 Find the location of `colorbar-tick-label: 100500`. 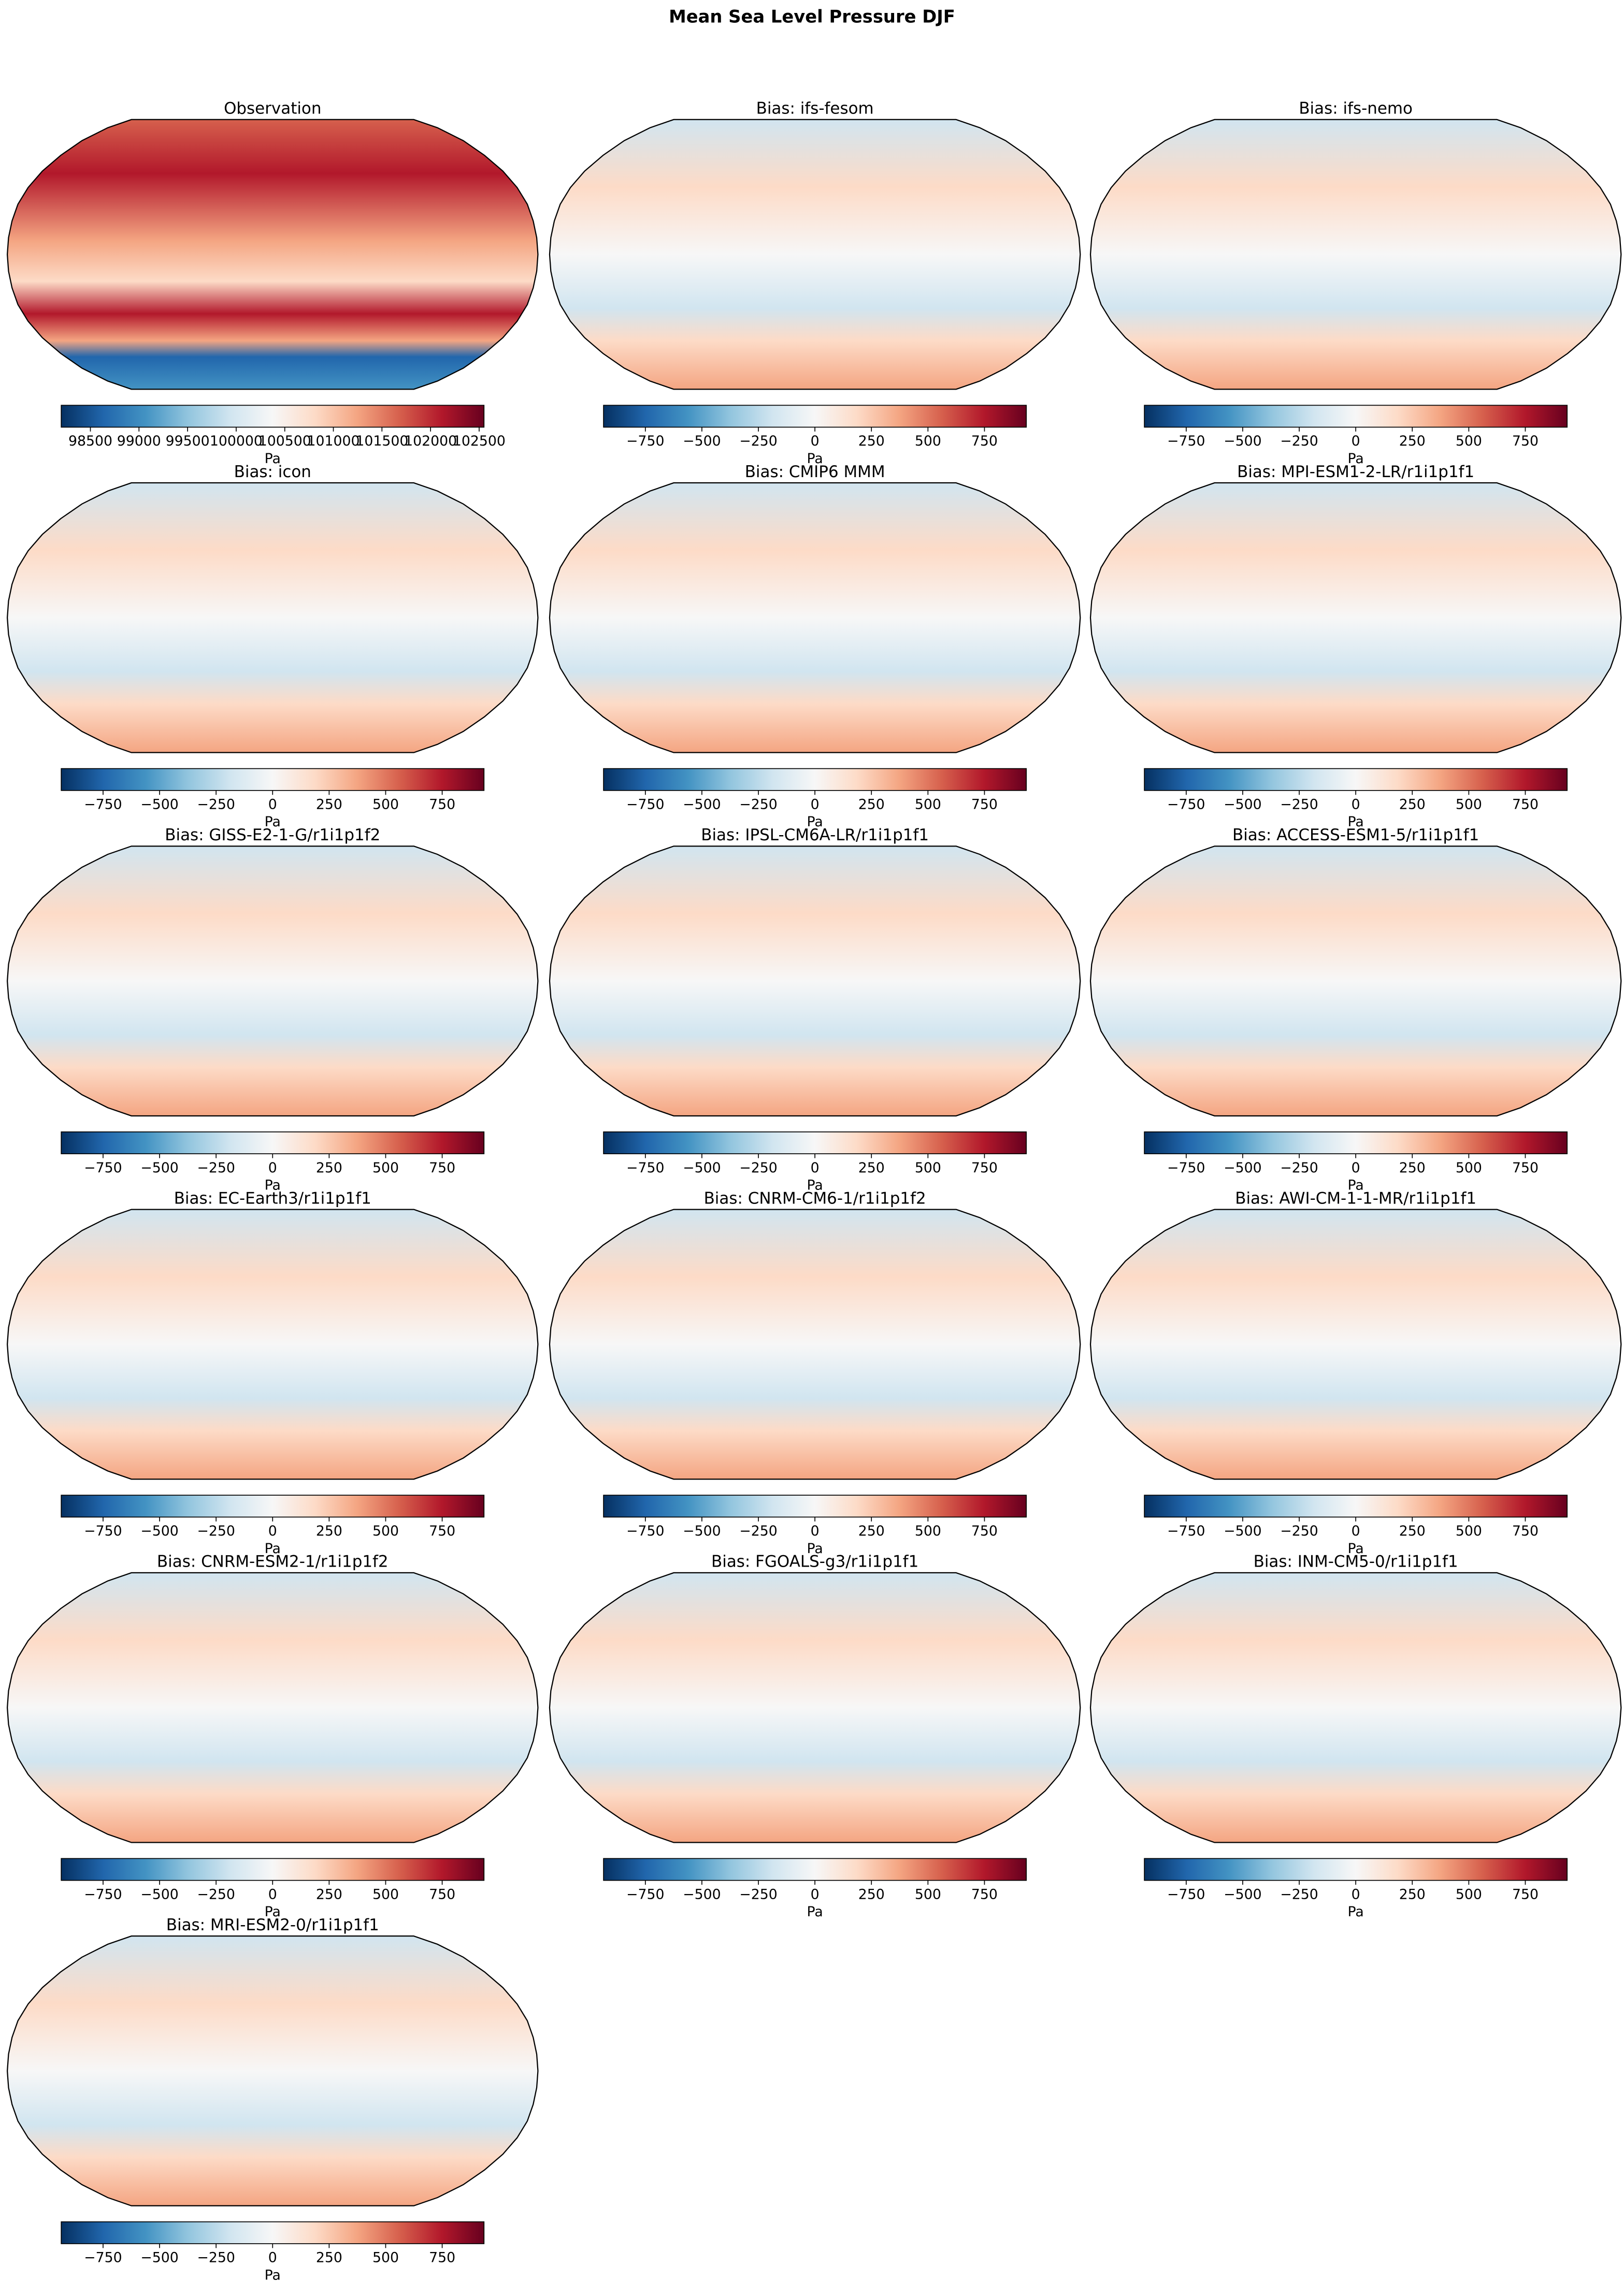

colorbar-tick-label: 100500 is located at coordinates (285, 441).